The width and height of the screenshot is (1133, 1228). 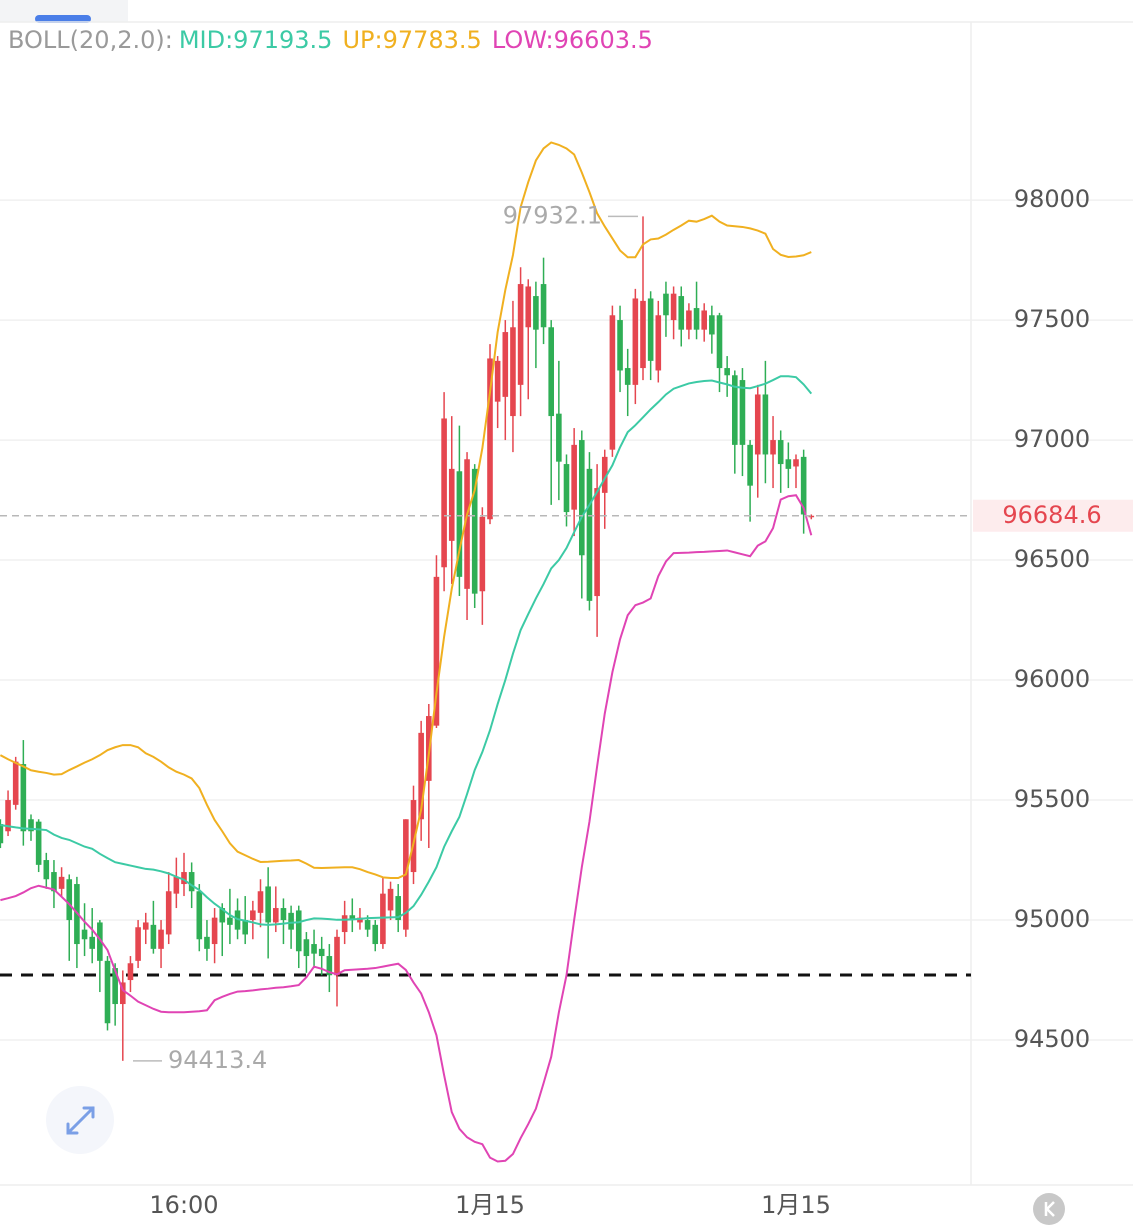 I want to click on price-tag: 96684.6, so click(x=1051, y=515).